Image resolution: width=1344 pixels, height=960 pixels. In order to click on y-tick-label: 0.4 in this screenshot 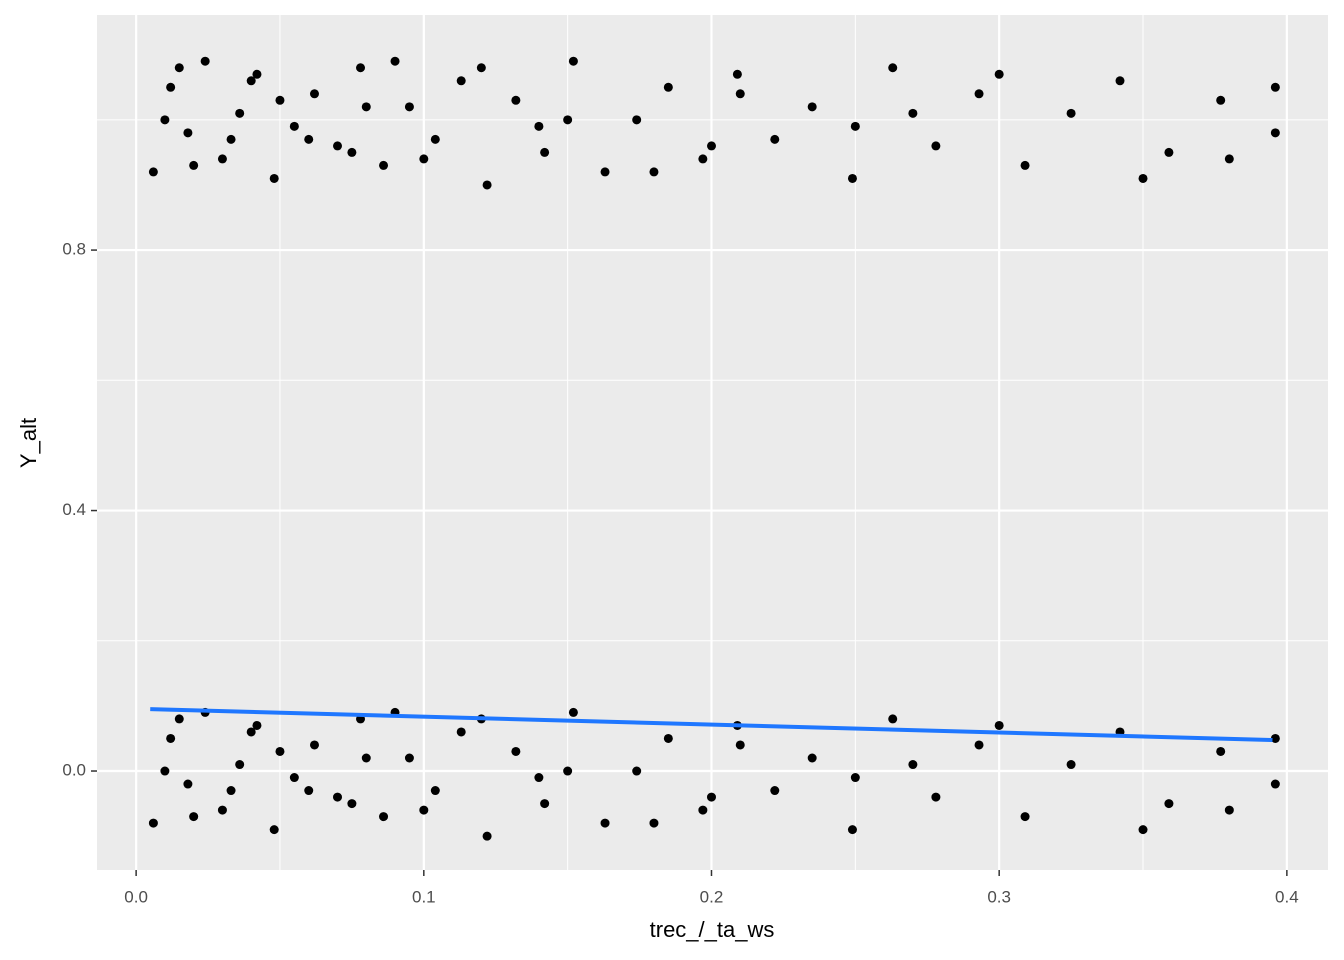, I will do `click(74, 509)`.